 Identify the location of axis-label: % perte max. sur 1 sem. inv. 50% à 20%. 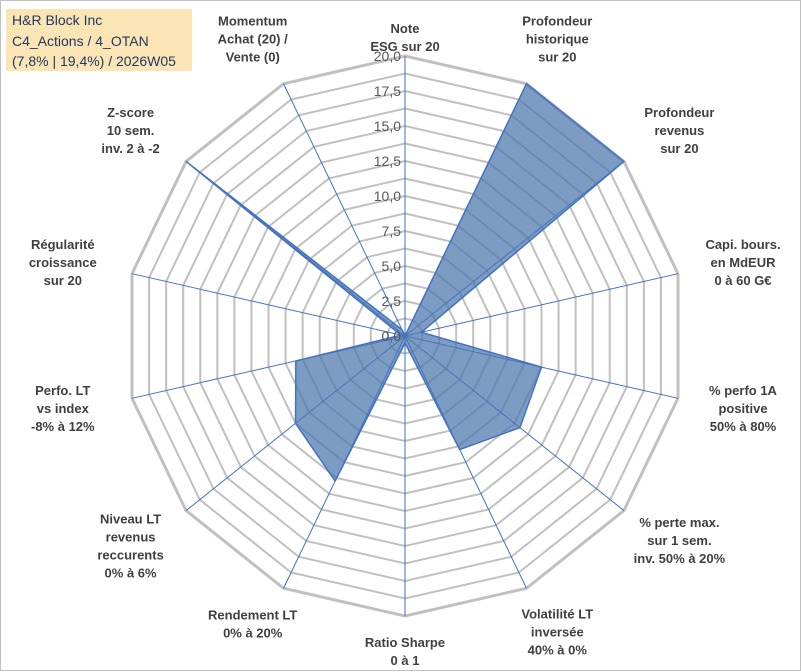
(680, 540).